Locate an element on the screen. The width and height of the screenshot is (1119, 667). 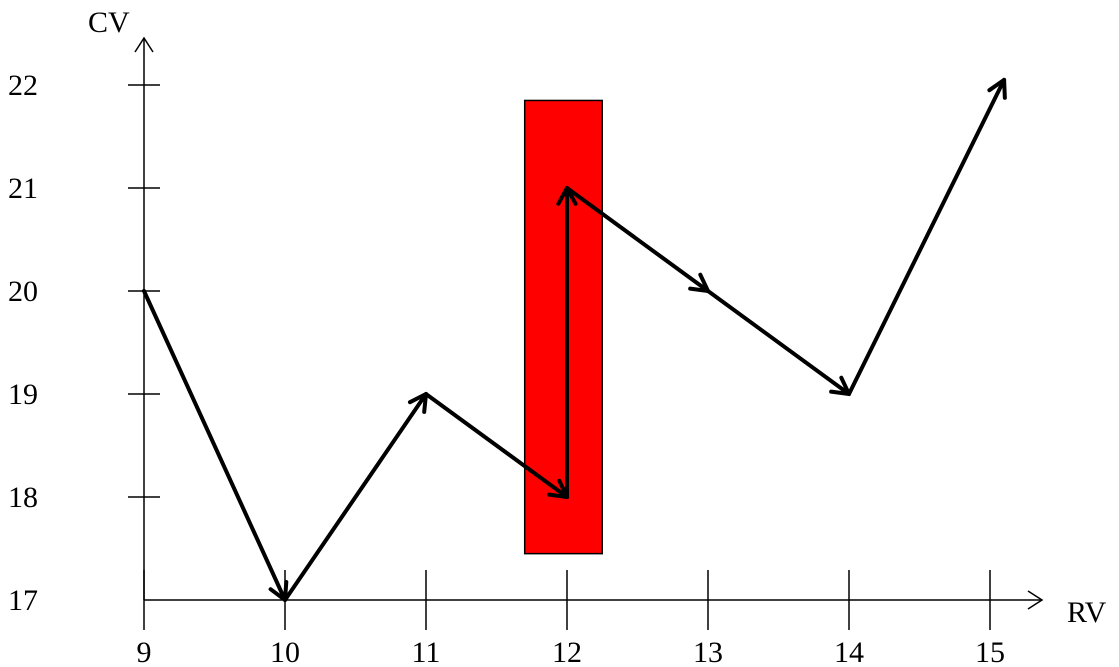
y-tick-label: 17 is located at coordinates (23, 600).